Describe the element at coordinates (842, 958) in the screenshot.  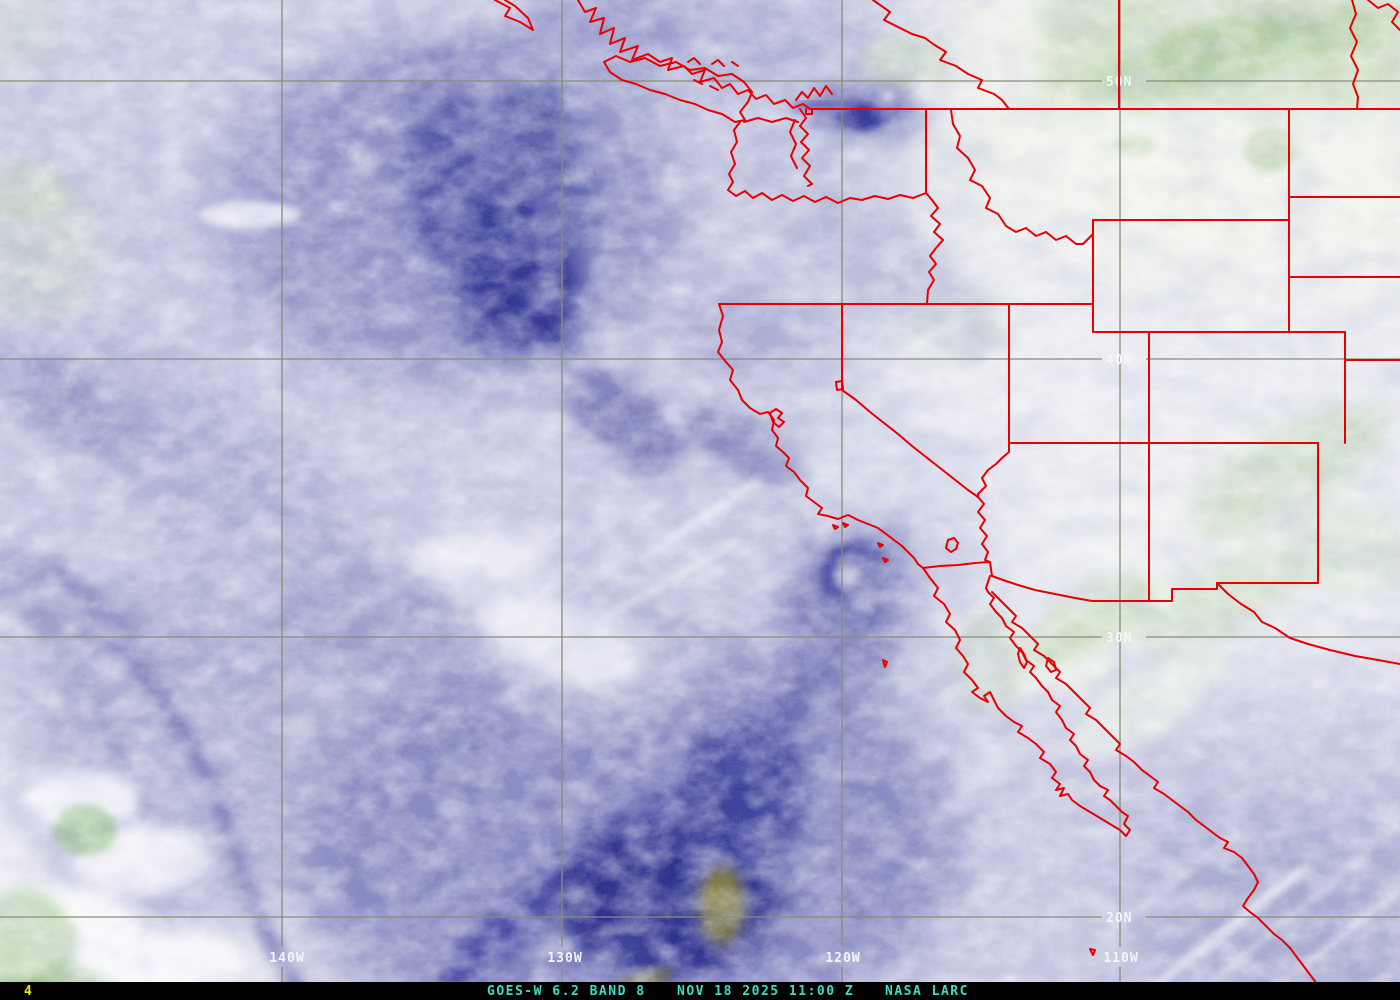
I see `lon-label-120w: 120W` at that location.